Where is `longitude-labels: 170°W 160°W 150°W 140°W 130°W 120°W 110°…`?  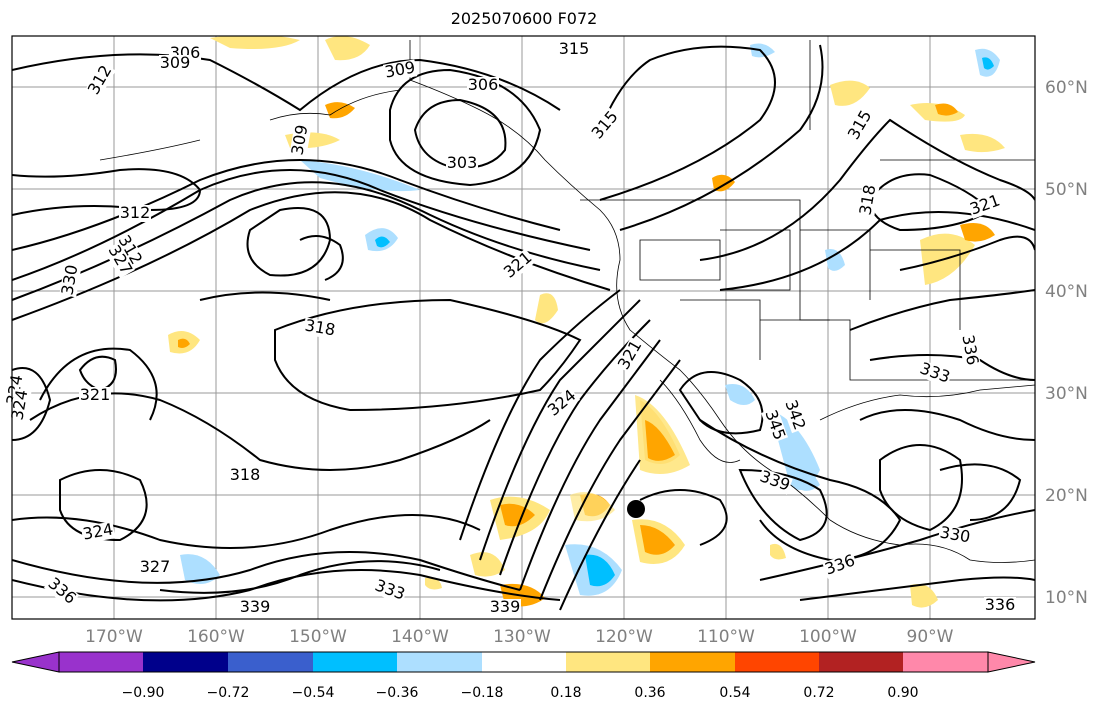 longitude-labels: 170°W 160°W 150°W 140°W 130°W 120°W 110°… is located at coordinates (519, 637).